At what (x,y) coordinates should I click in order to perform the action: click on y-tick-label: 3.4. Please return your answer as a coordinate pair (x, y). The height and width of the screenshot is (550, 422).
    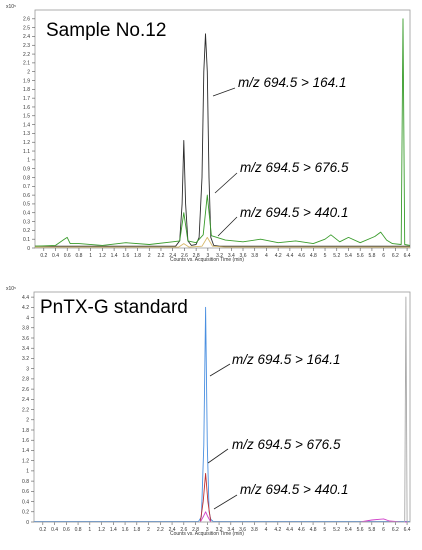
    Looking at the image, I should click on (25, 349).